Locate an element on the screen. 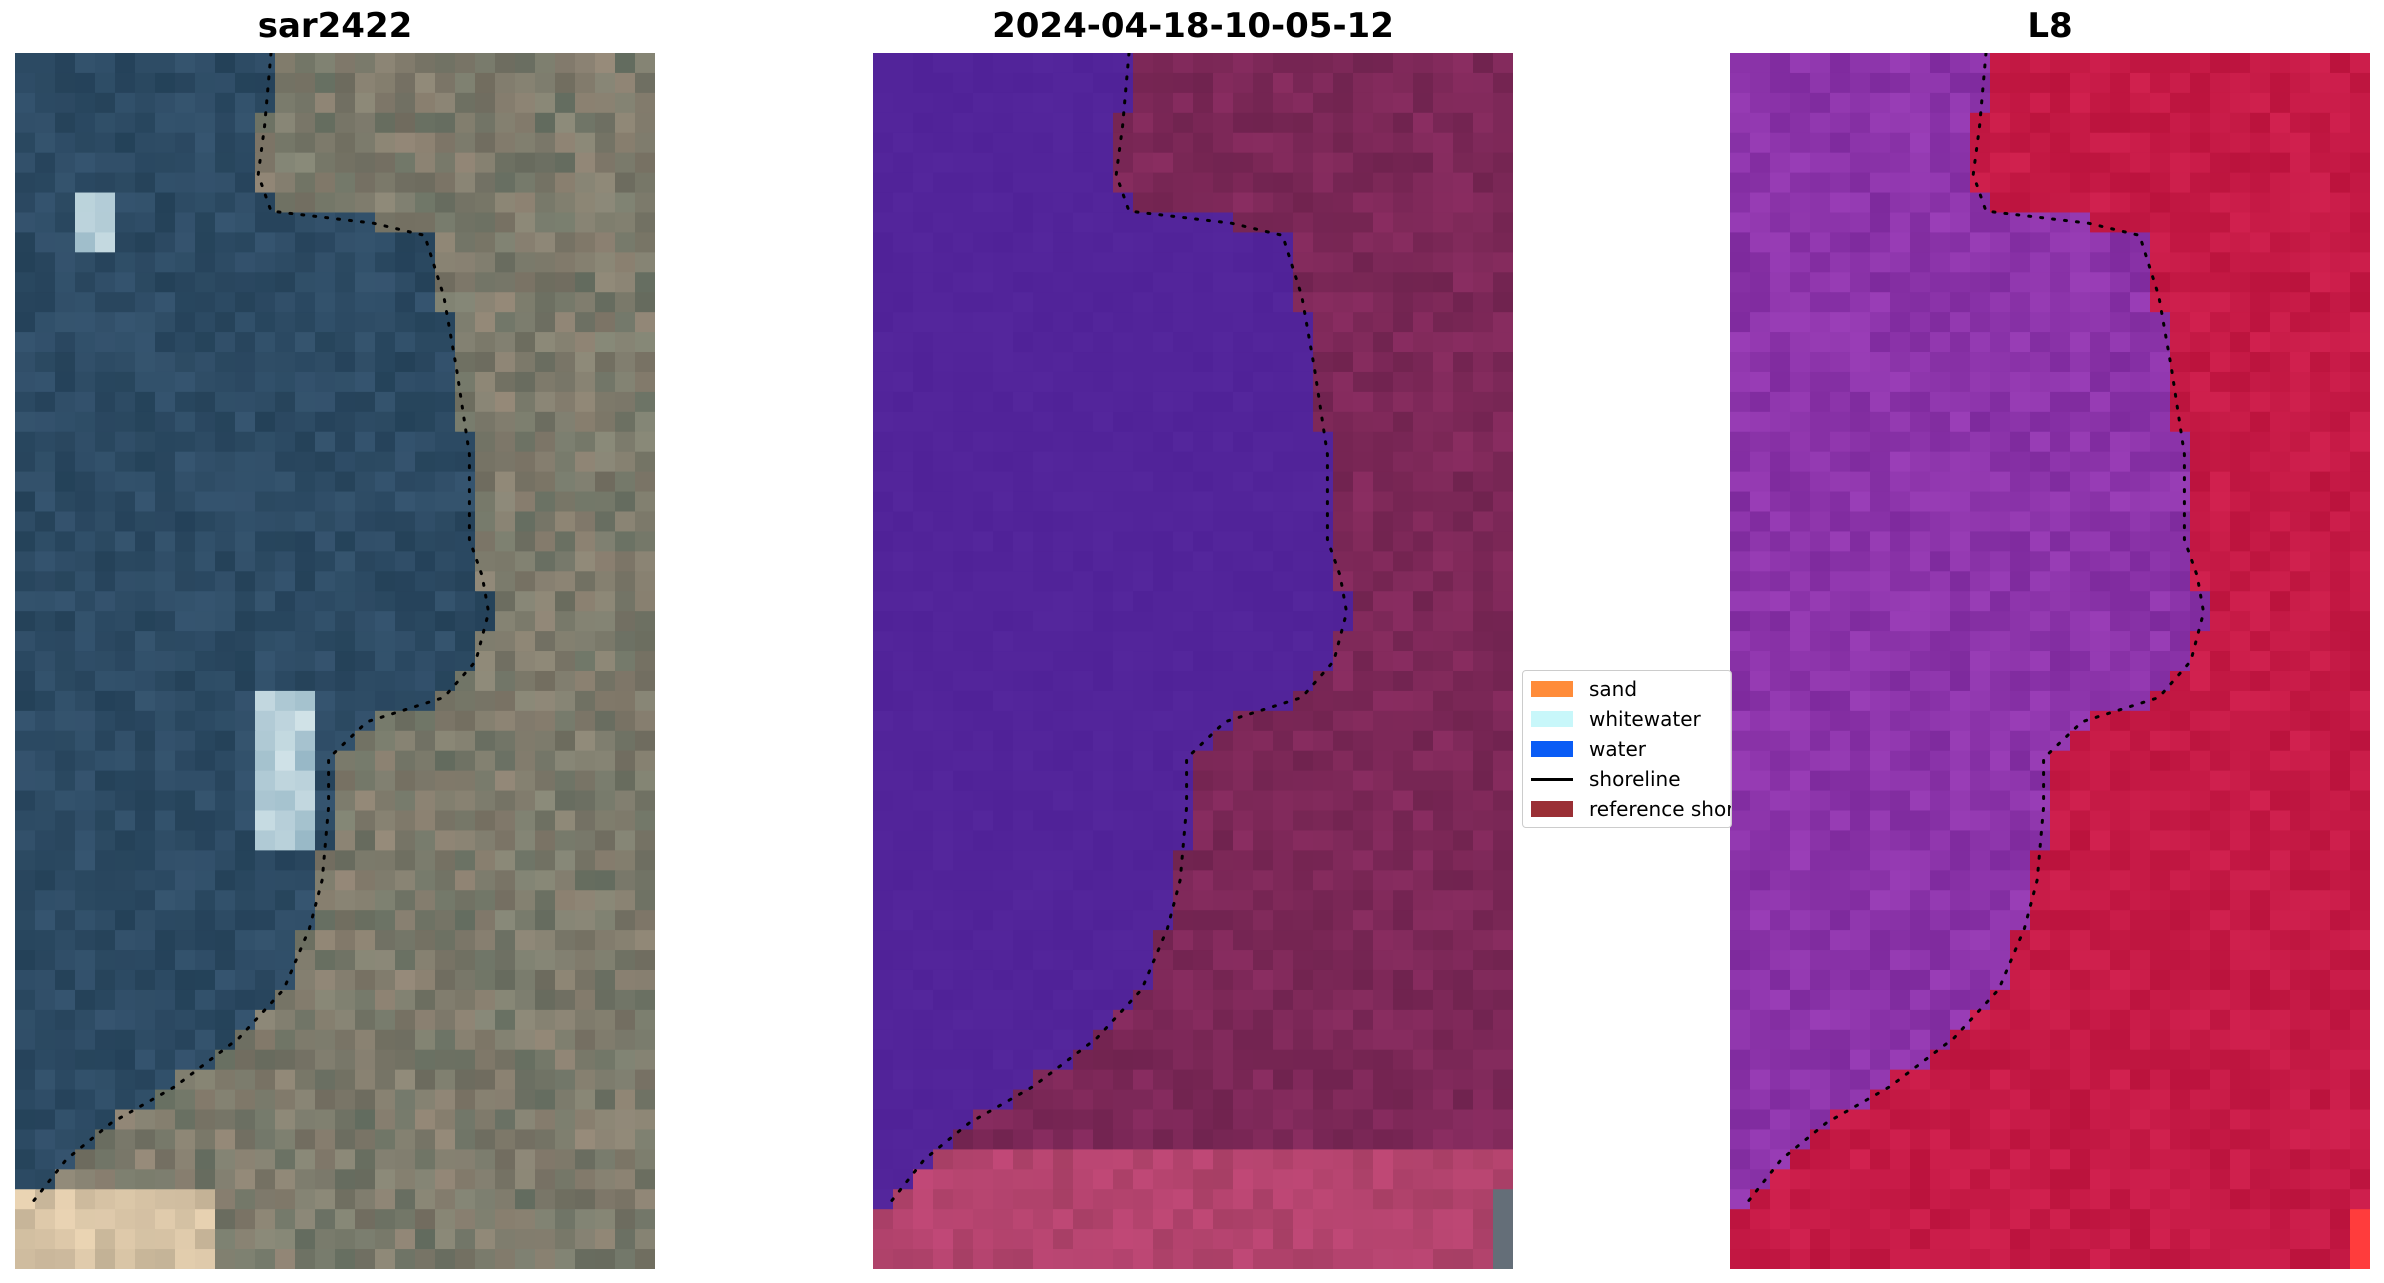 The image size is (2384, 1283). legend-label-whitewater: whitewater is located at coordinates (1645, 719).